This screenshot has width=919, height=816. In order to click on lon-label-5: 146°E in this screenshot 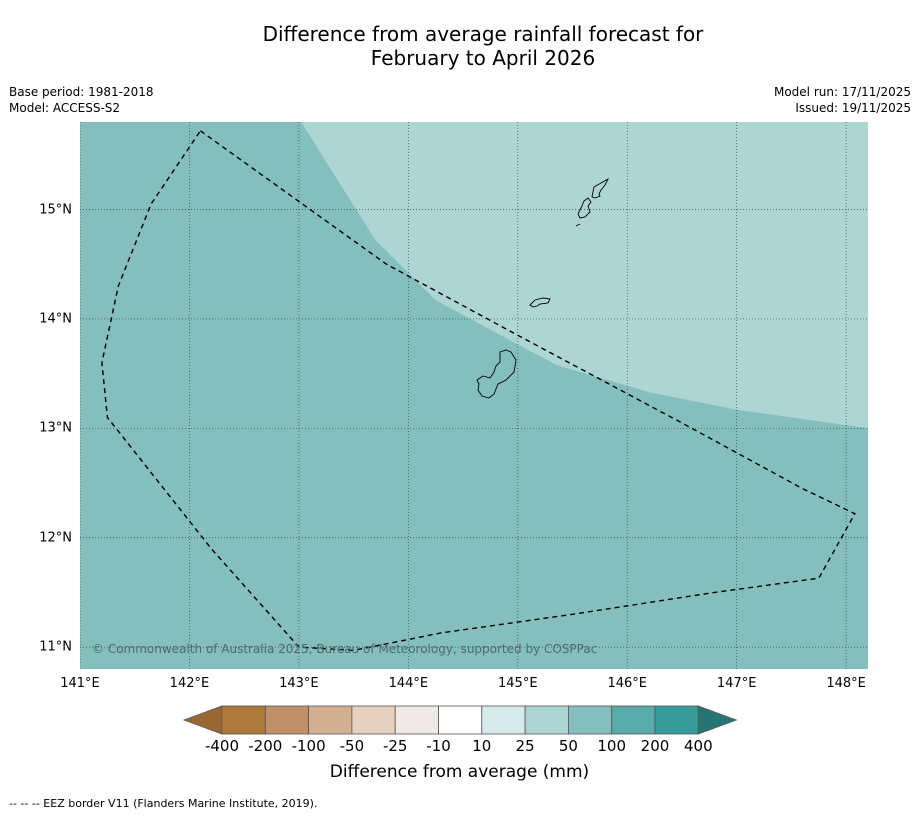, I will do `click(627, 683)`.